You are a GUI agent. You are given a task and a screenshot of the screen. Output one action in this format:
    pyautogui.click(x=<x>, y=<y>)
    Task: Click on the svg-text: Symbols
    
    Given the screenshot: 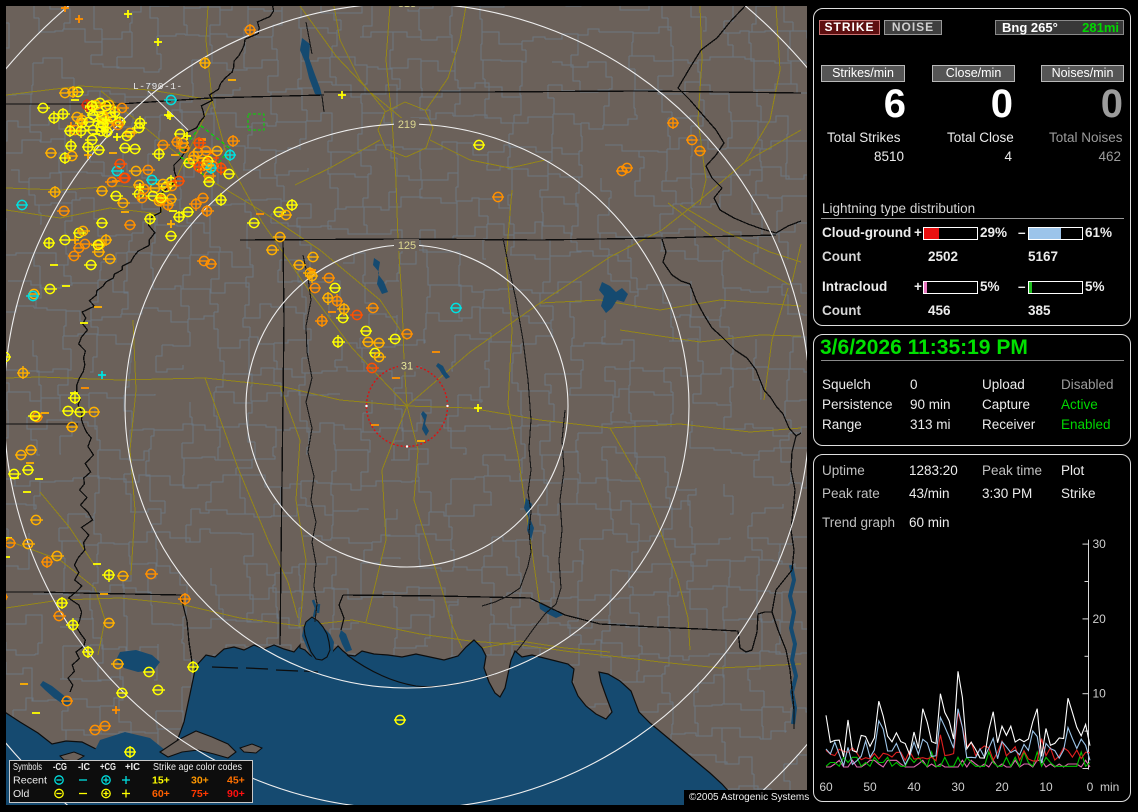 What is the action you would take?
    pyautogui.click(x=27, y=767)
    